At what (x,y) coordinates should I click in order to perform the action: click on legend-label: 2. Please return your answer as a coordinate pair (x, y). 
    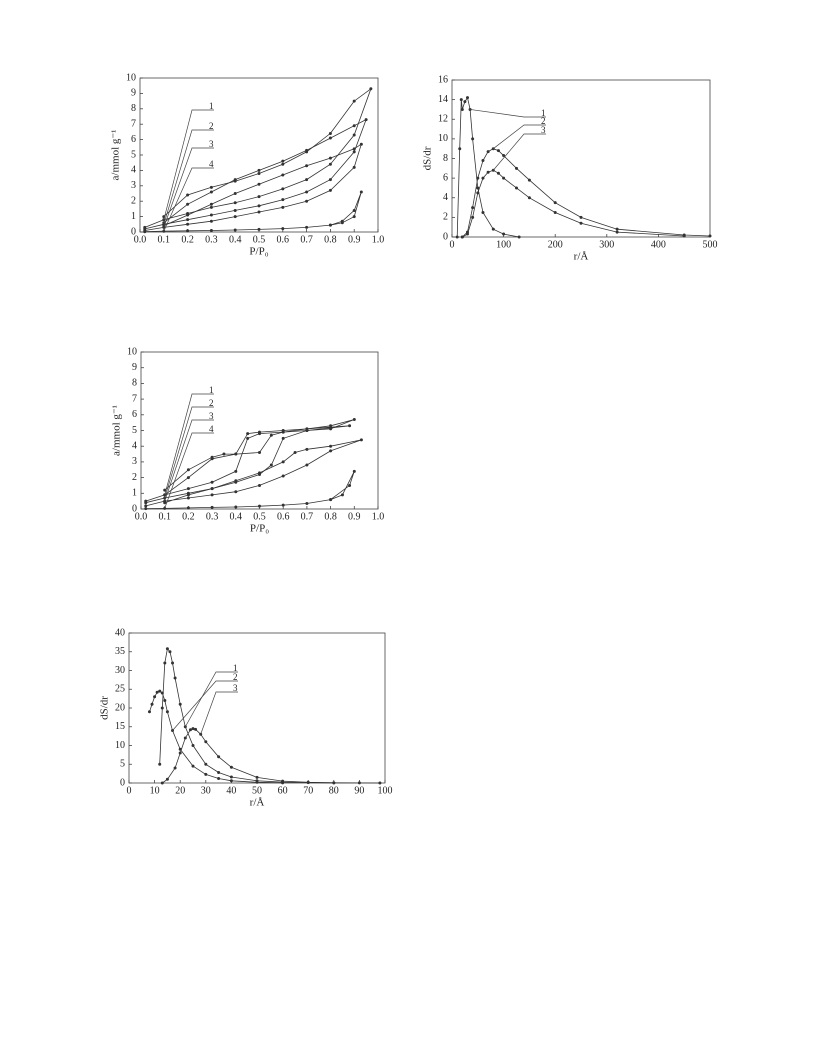
    Looking at the image, I should click on (235, 677).